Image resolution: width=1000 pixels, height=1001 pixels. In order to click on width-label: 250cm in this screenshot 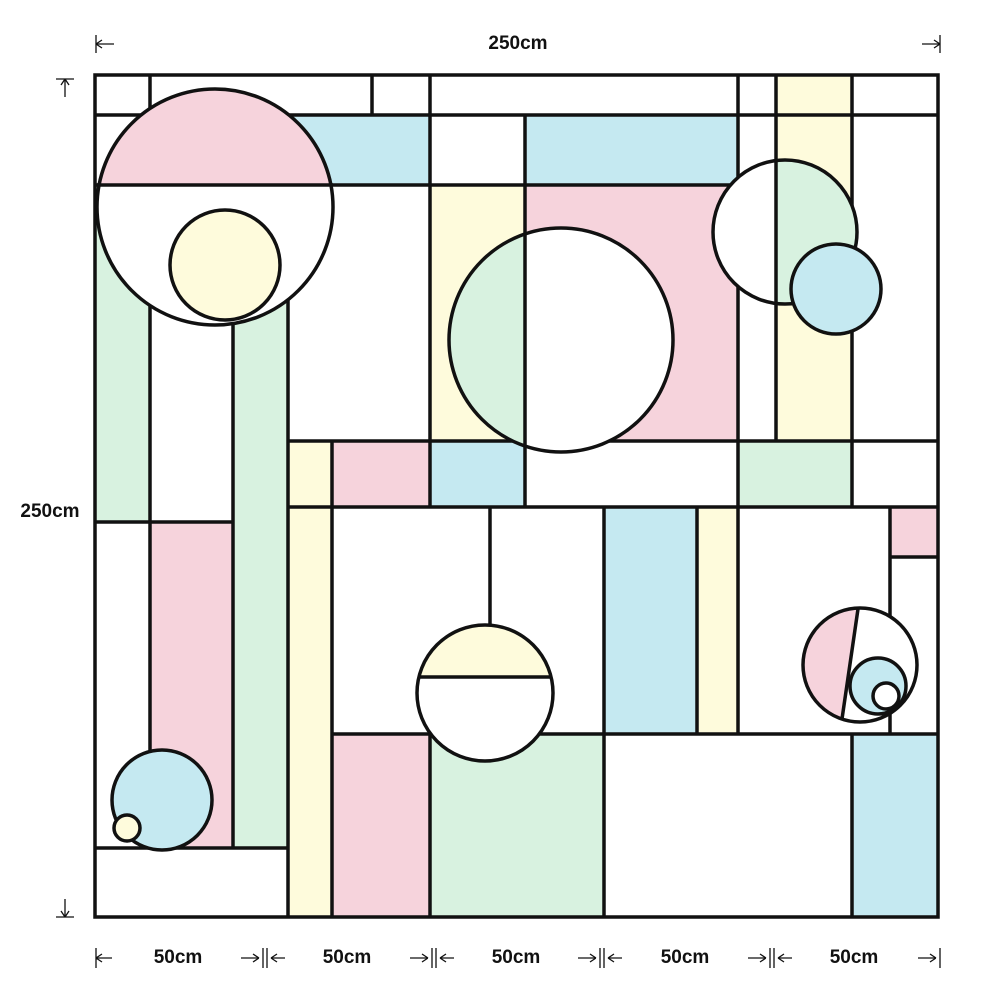, I will do `click(517, 43)`.